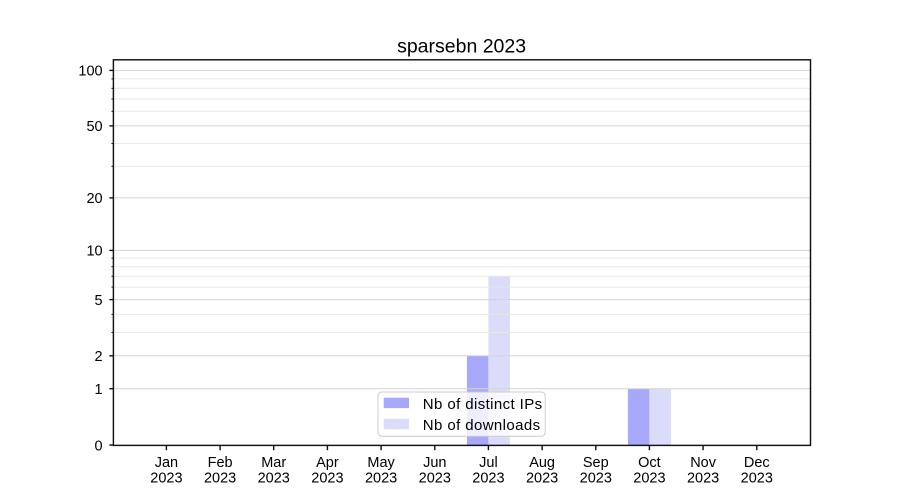  I want to click on svg-text: Jul, so click(488, 463).